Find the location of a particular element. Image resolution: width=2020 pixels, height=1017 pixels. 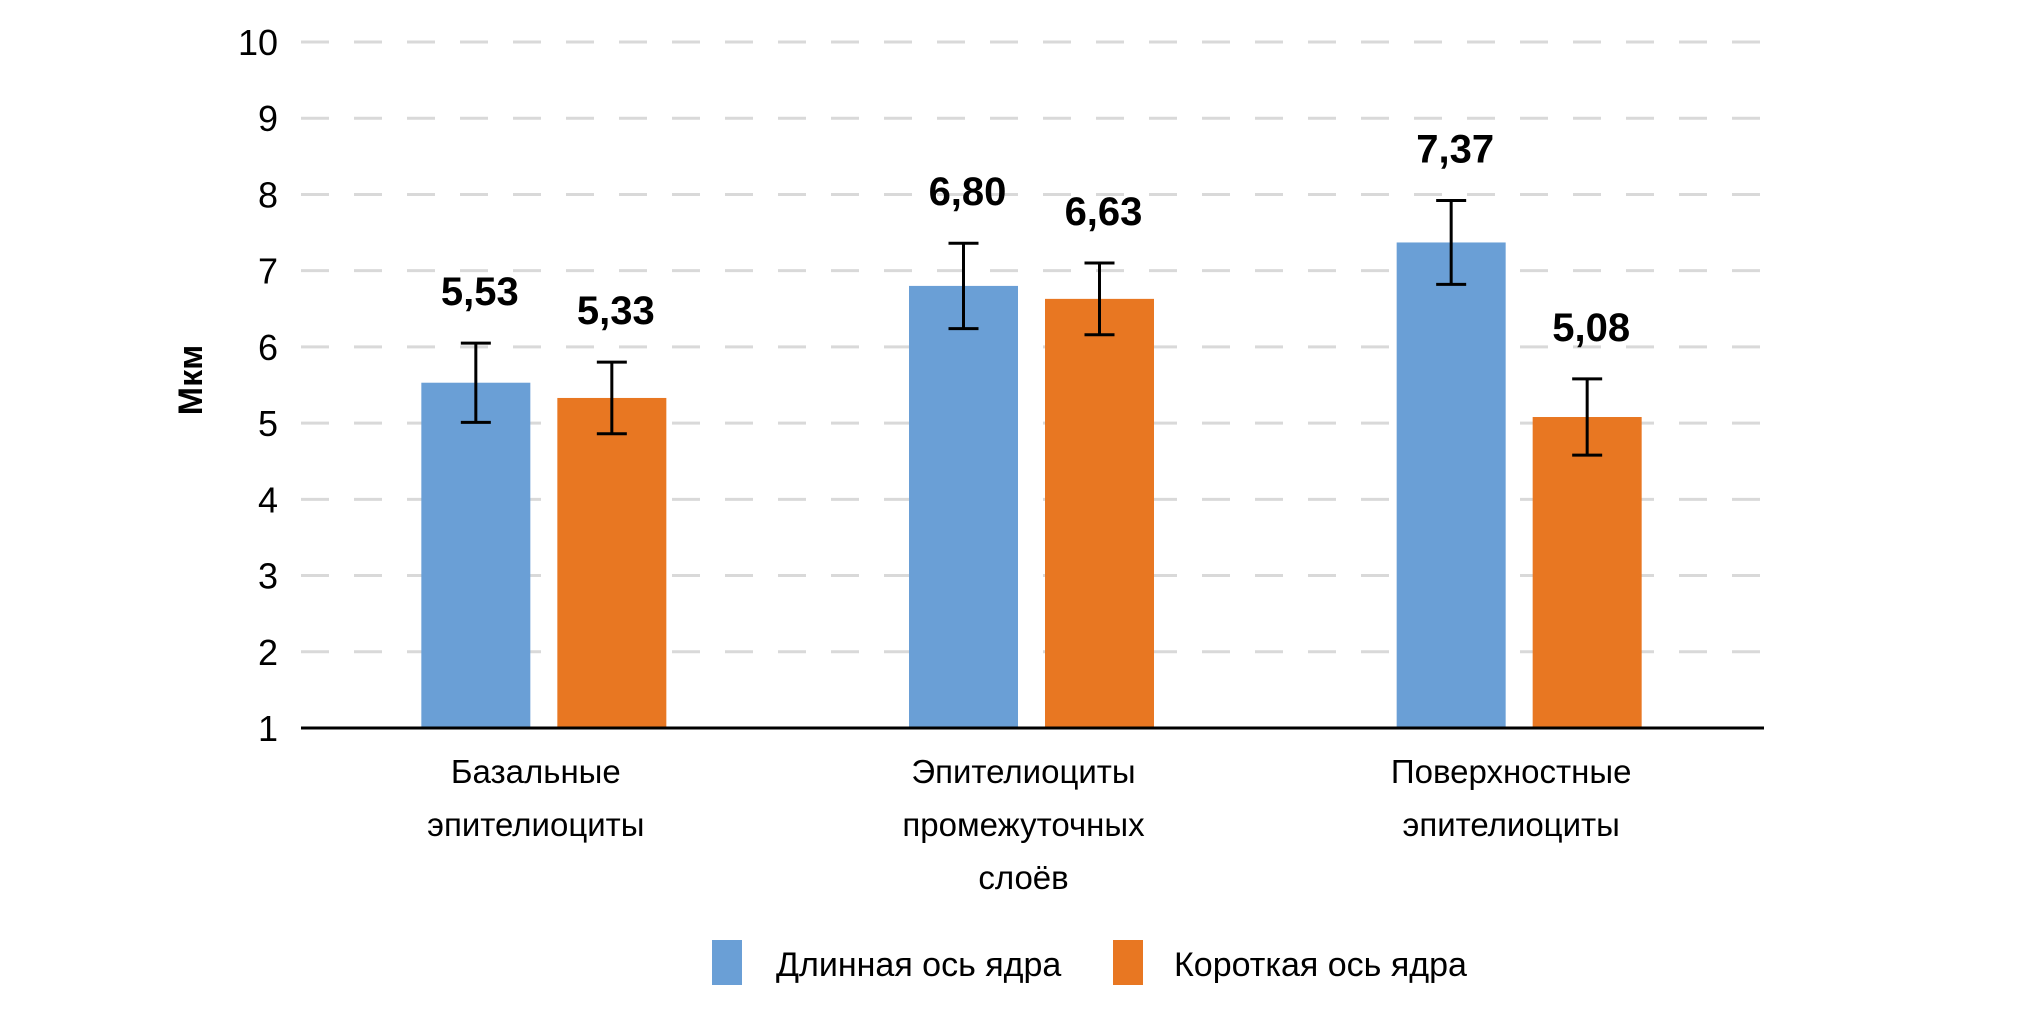

category-label-line: слоёв is located at coordinates (1023, 877).